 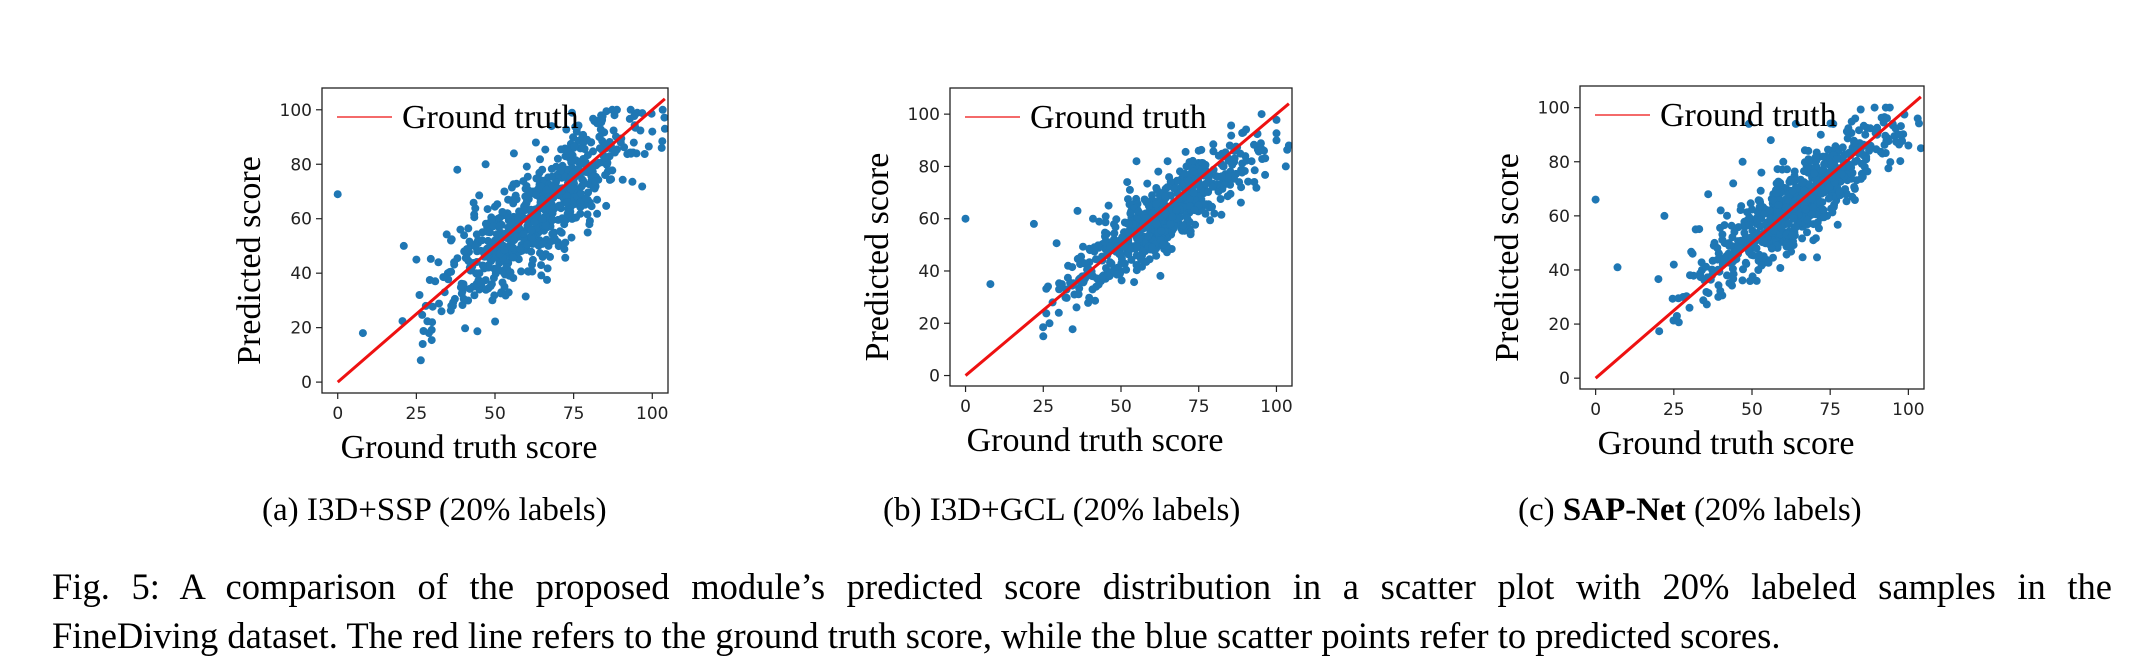 What do you see at coordinates (296, 111) in the screenshot?
I see `y-tick-label: 100` at bounding box center [296, 111].